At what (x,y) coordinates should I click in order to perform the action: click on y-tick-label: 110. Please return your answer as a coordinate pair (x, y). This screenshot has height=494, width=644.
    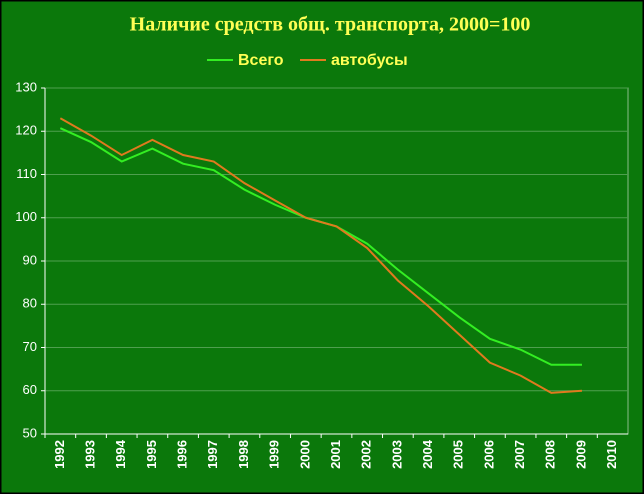
    Looking at the image, I should click on (26, 173).